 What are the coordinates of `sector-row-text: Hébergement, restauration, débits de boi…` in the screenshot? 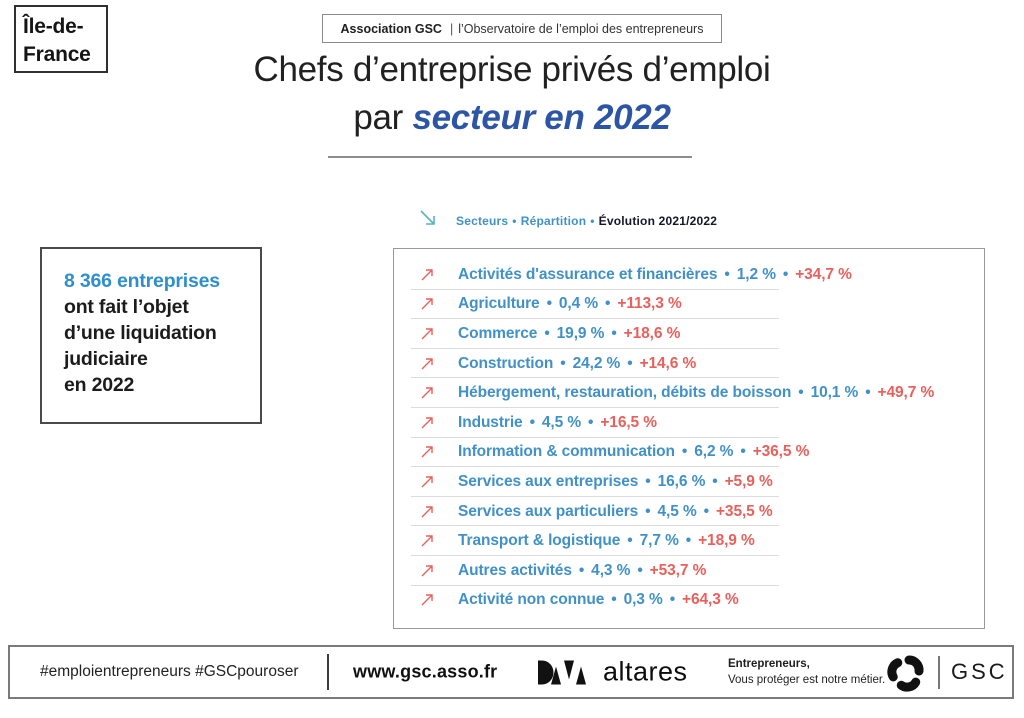 It's located at (696, 393).